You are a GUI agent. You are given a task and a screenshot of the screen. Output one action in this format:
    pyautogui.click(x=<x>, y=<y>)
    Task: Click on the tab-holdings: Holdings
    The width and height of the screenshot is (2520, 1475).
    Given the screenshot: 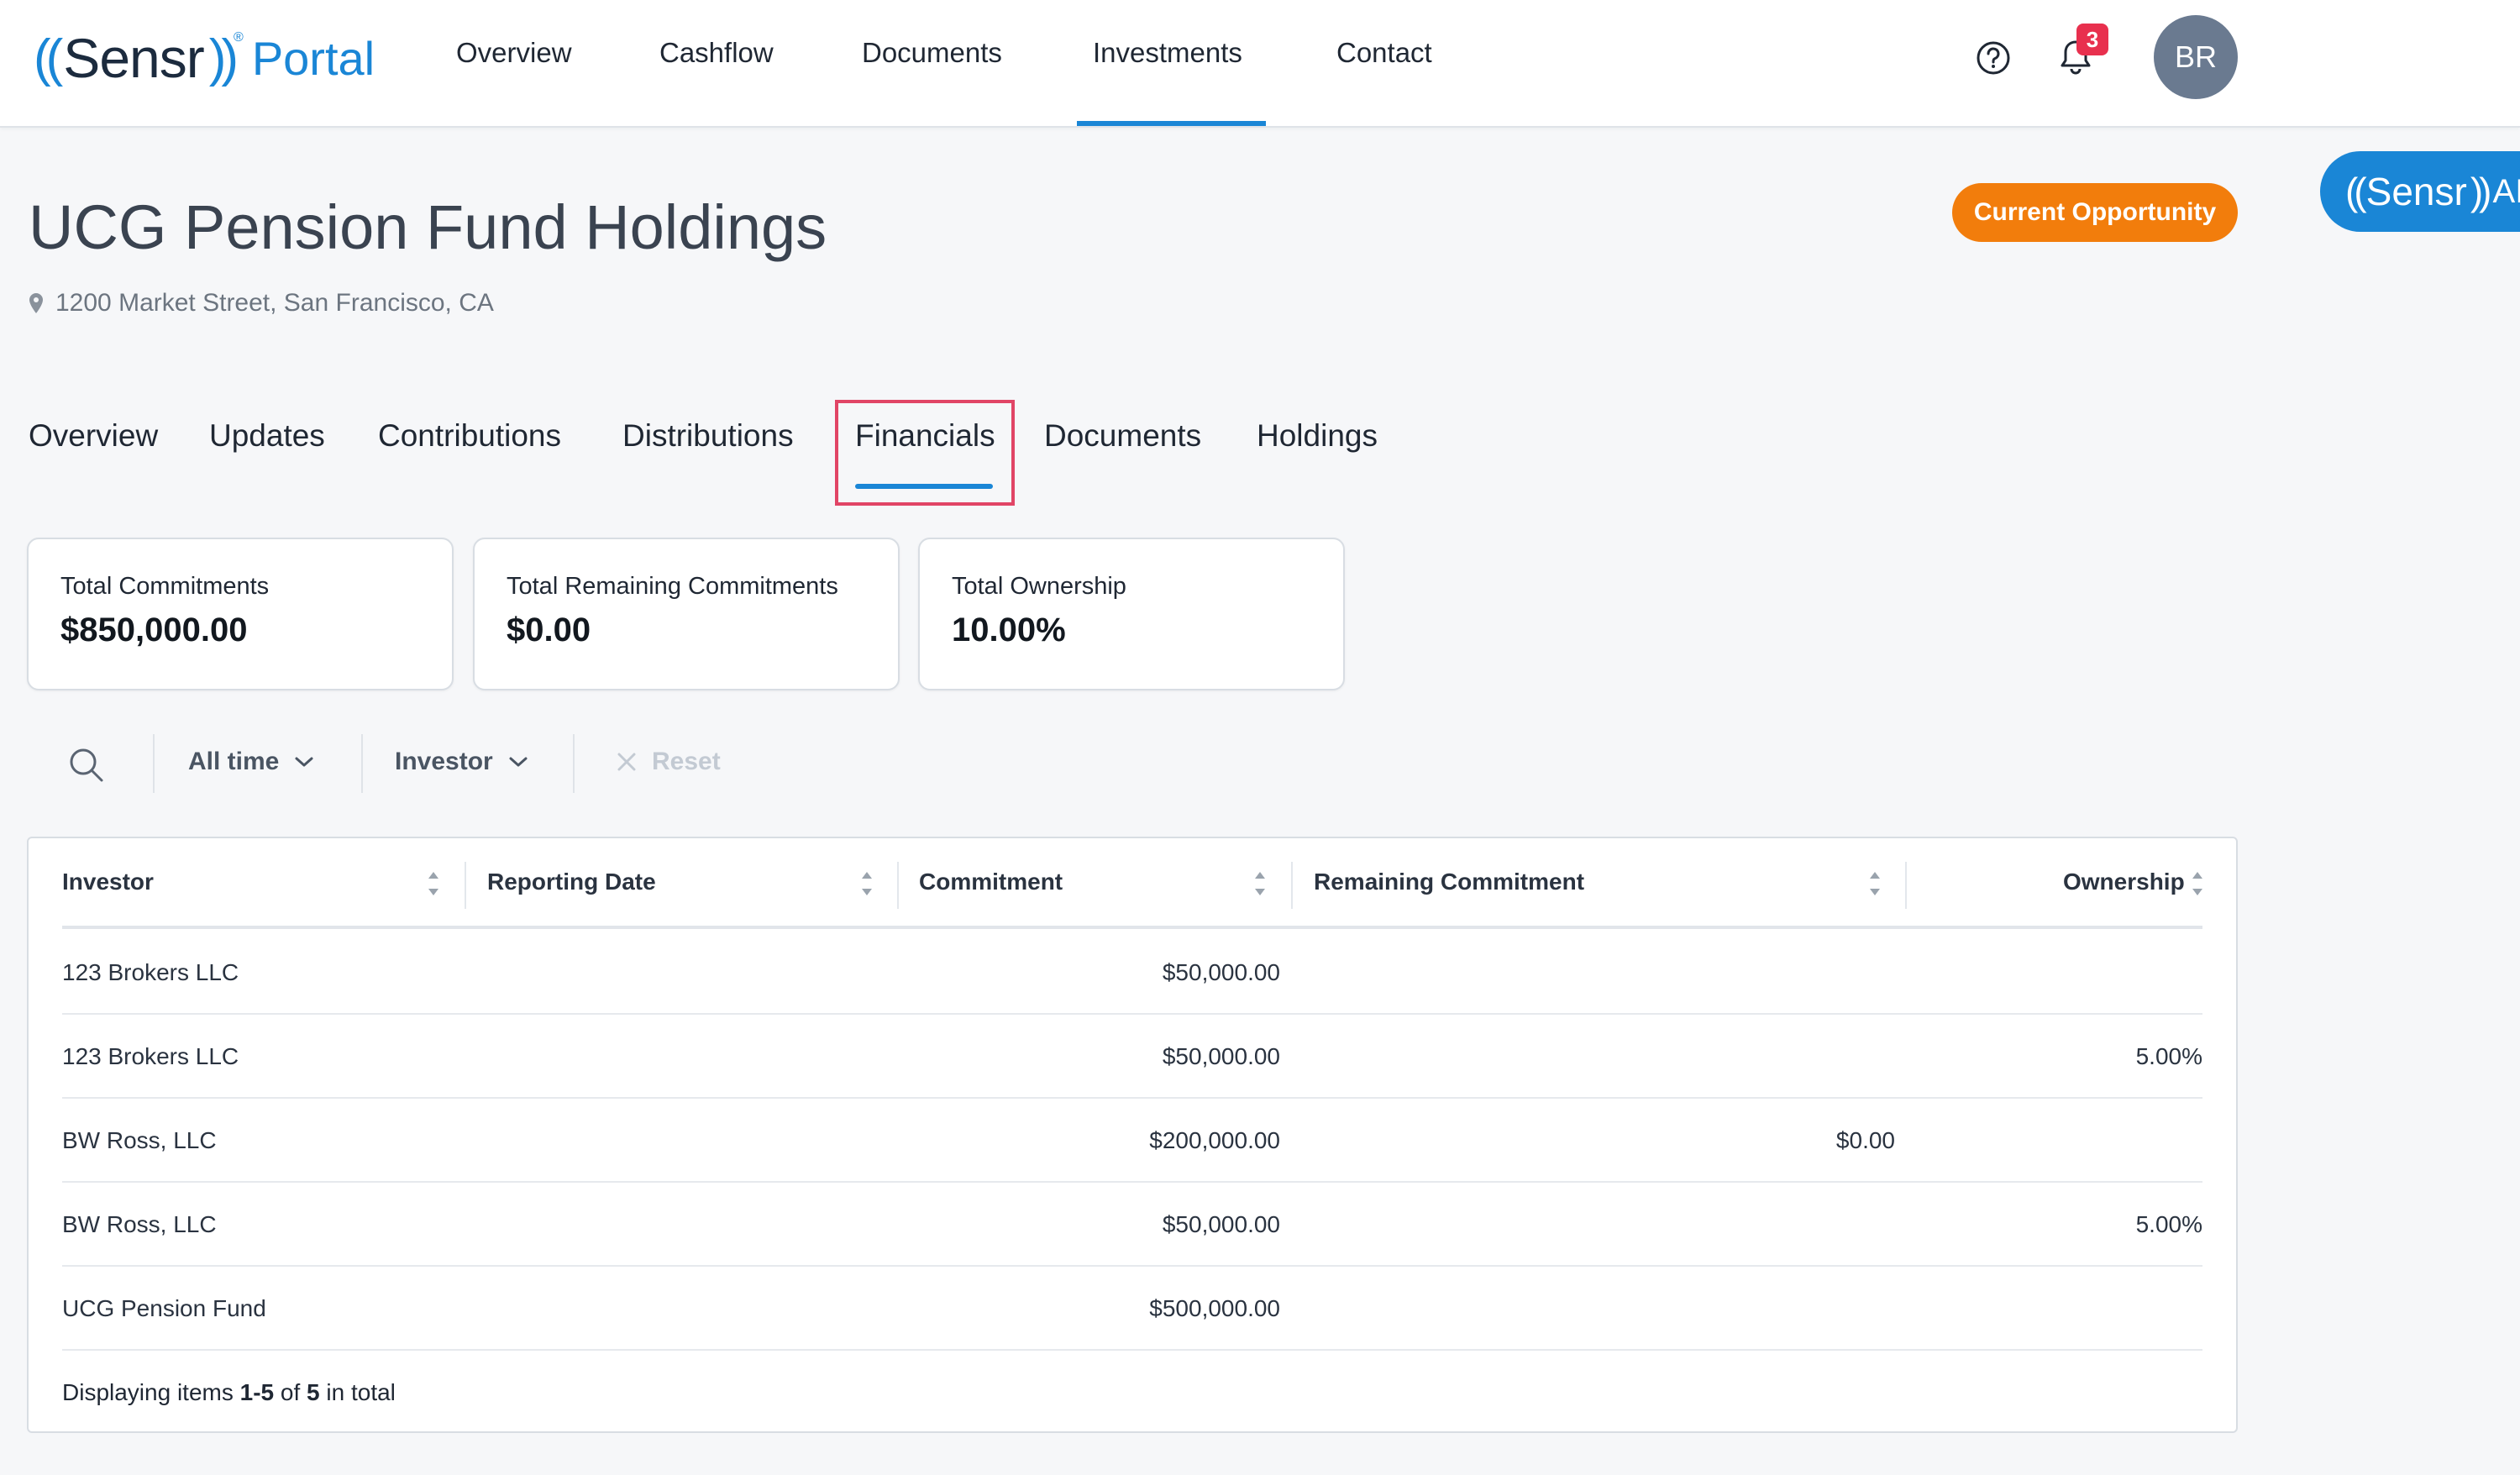 What is the action you would take?
    pyautogui.click(x=1317, y=435)
    